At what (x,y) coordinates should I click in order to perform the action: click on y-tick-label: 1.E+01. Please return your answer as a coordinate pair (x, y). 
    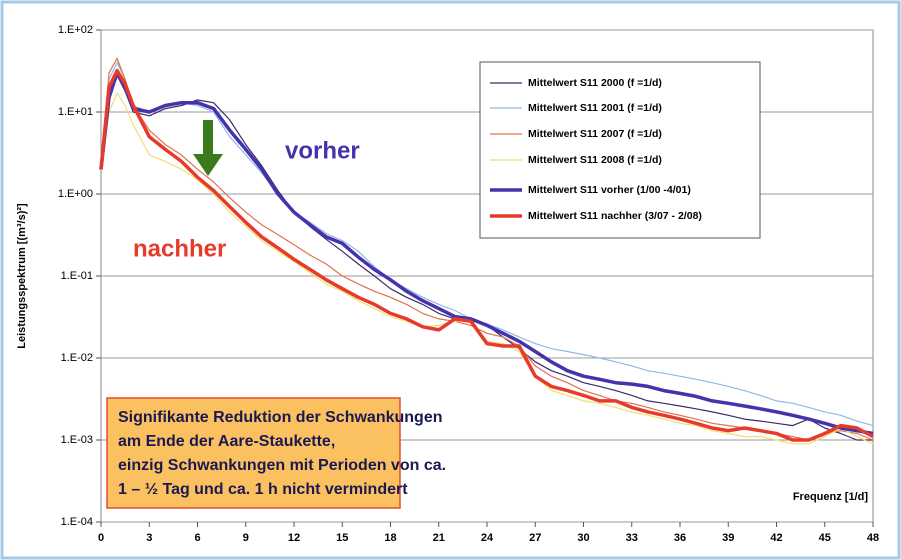
    Looking at the image, I should click on (75, 112).